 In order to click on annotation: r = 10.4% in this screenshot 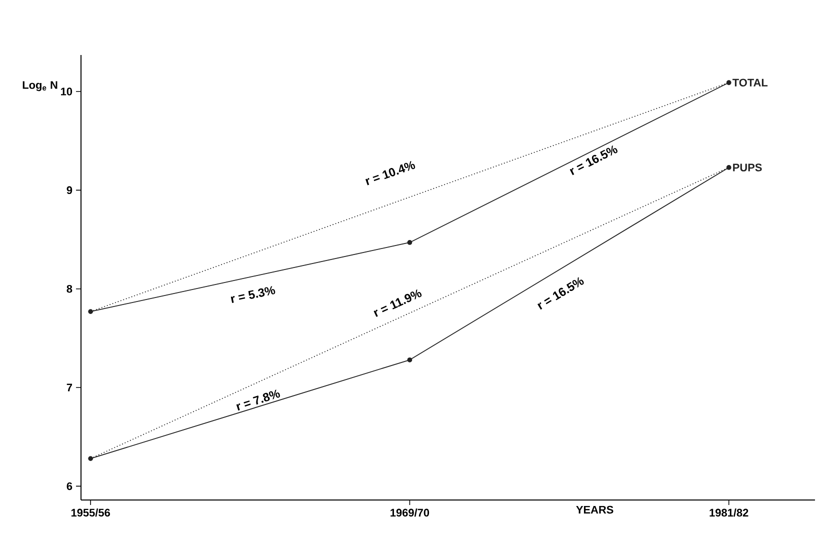, I will do `click(390, 173)`.